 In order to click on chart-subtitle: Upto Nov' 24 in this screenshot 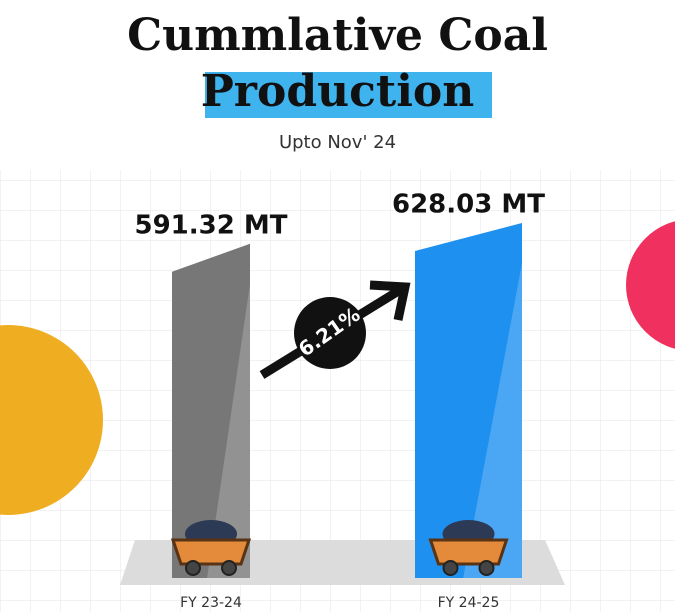, I will do `click(337, 142)`.